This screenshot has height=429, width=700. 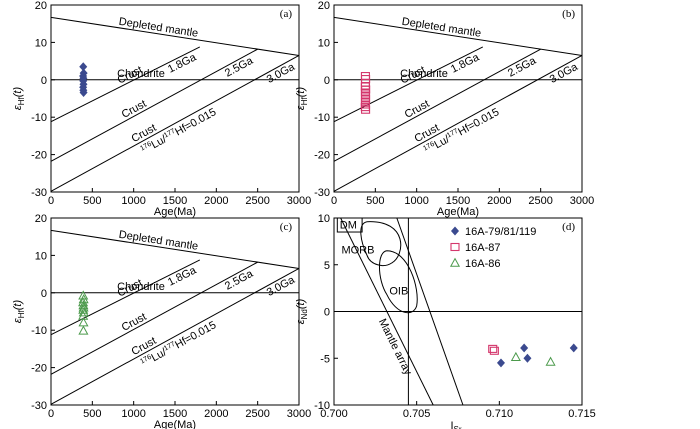 What do you see at coordinates (334, 414) in the screenshot?
I see `x-tick-label: 0.700` at bounding box center [334, 414].